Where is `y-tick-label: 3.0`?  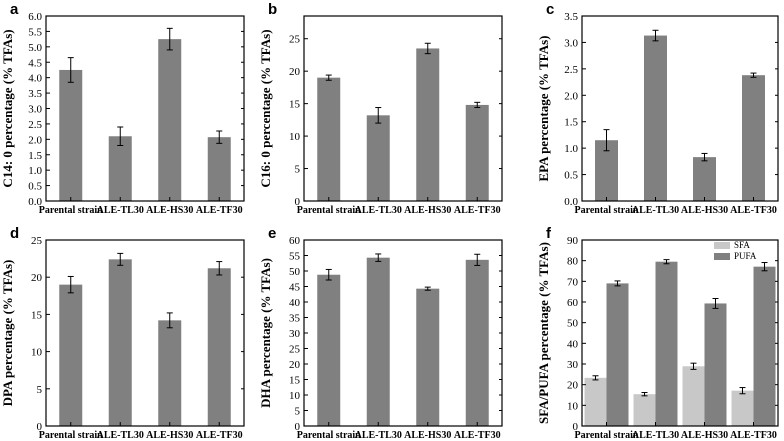 y-tick-label: 3.0 is located at coordinates (35, 110).